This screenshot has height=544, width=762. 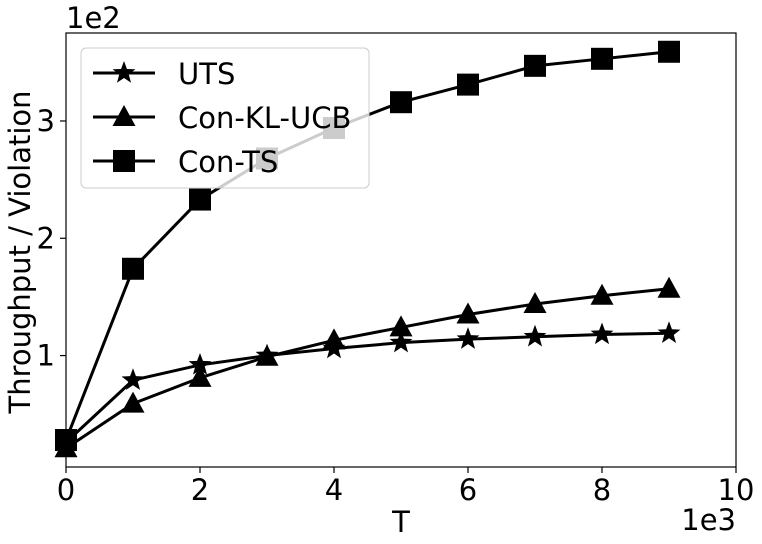 What do you see at coordinates (400, 522) in the screenshot?
I see `x-axis-label: T` at bounding box center [400, 522].